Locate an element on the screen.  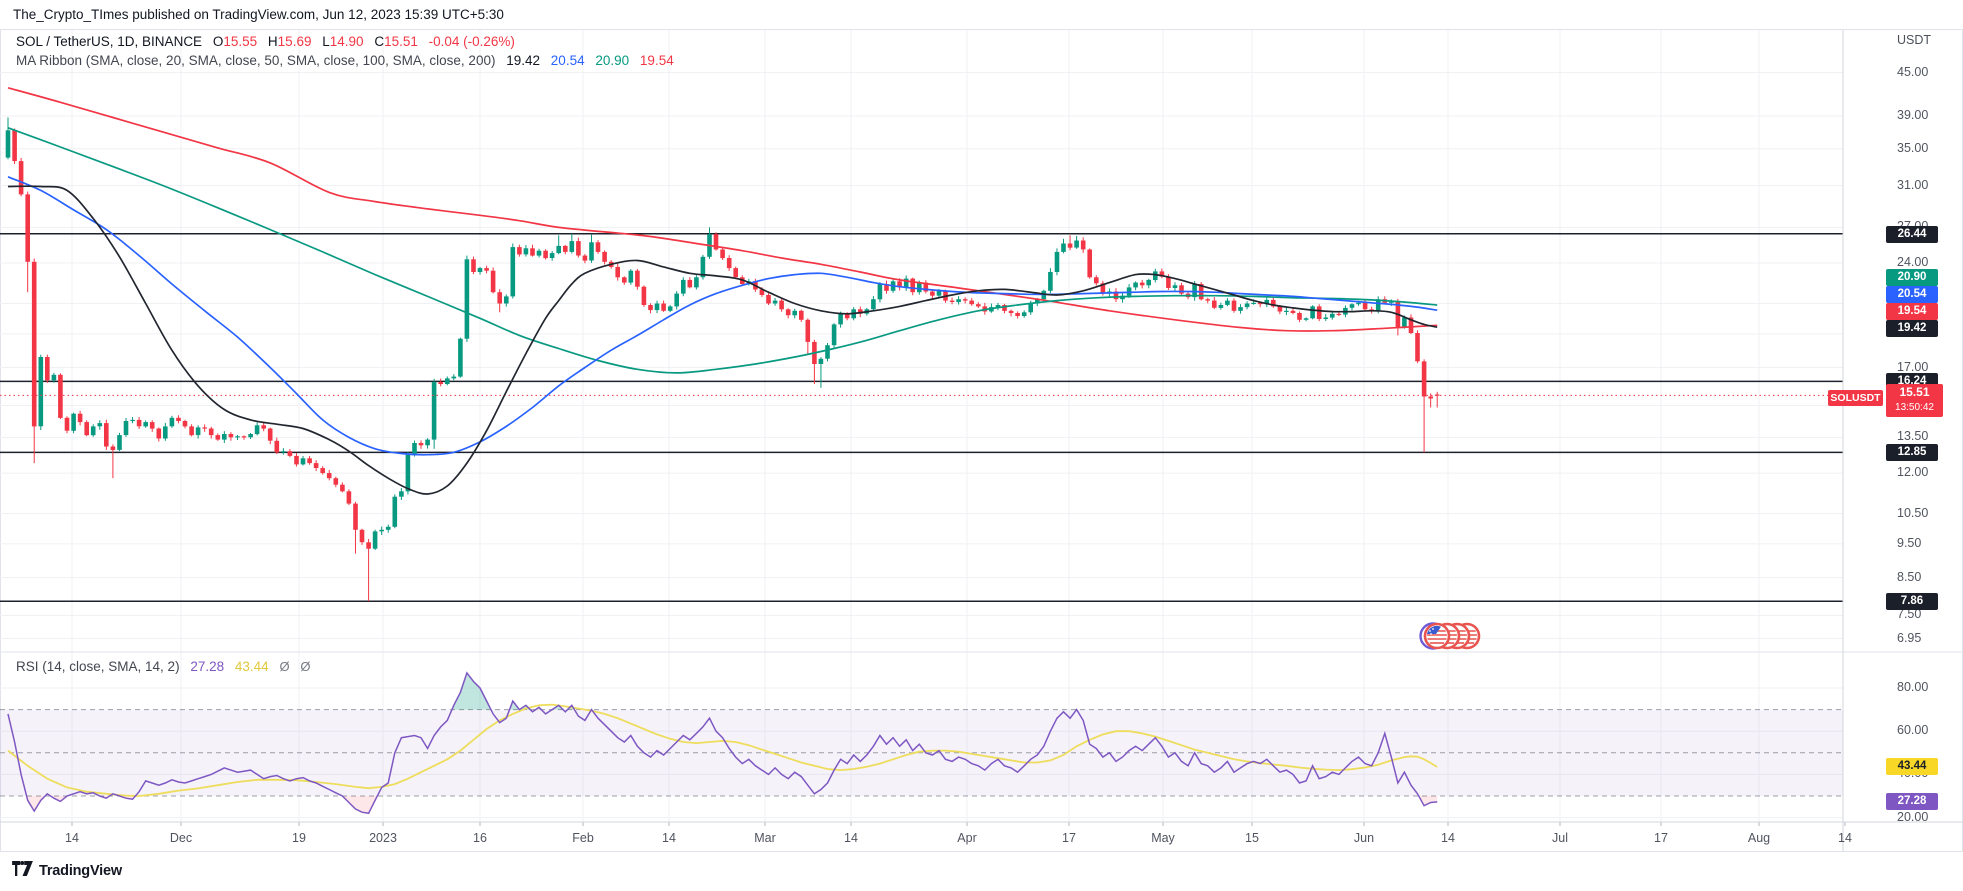
rsi-value-badge: 43.44 is located at coordinates (1912, 767).